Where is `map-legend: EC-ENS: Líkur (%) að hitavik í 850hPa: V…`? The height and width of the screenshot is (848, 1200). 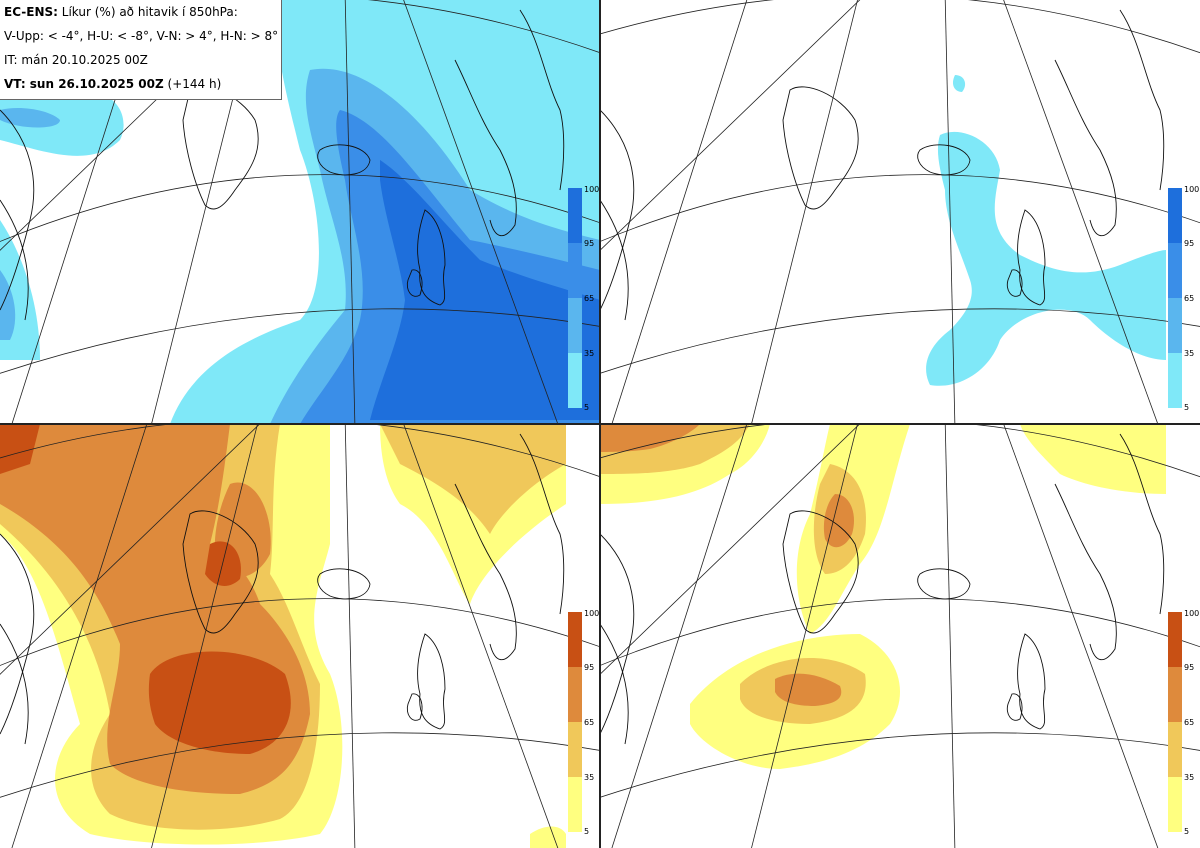 map-legend: EC-ENS: Líkur (%) að hitavik í 850hPa: V… is located at coordinates (141, 50).